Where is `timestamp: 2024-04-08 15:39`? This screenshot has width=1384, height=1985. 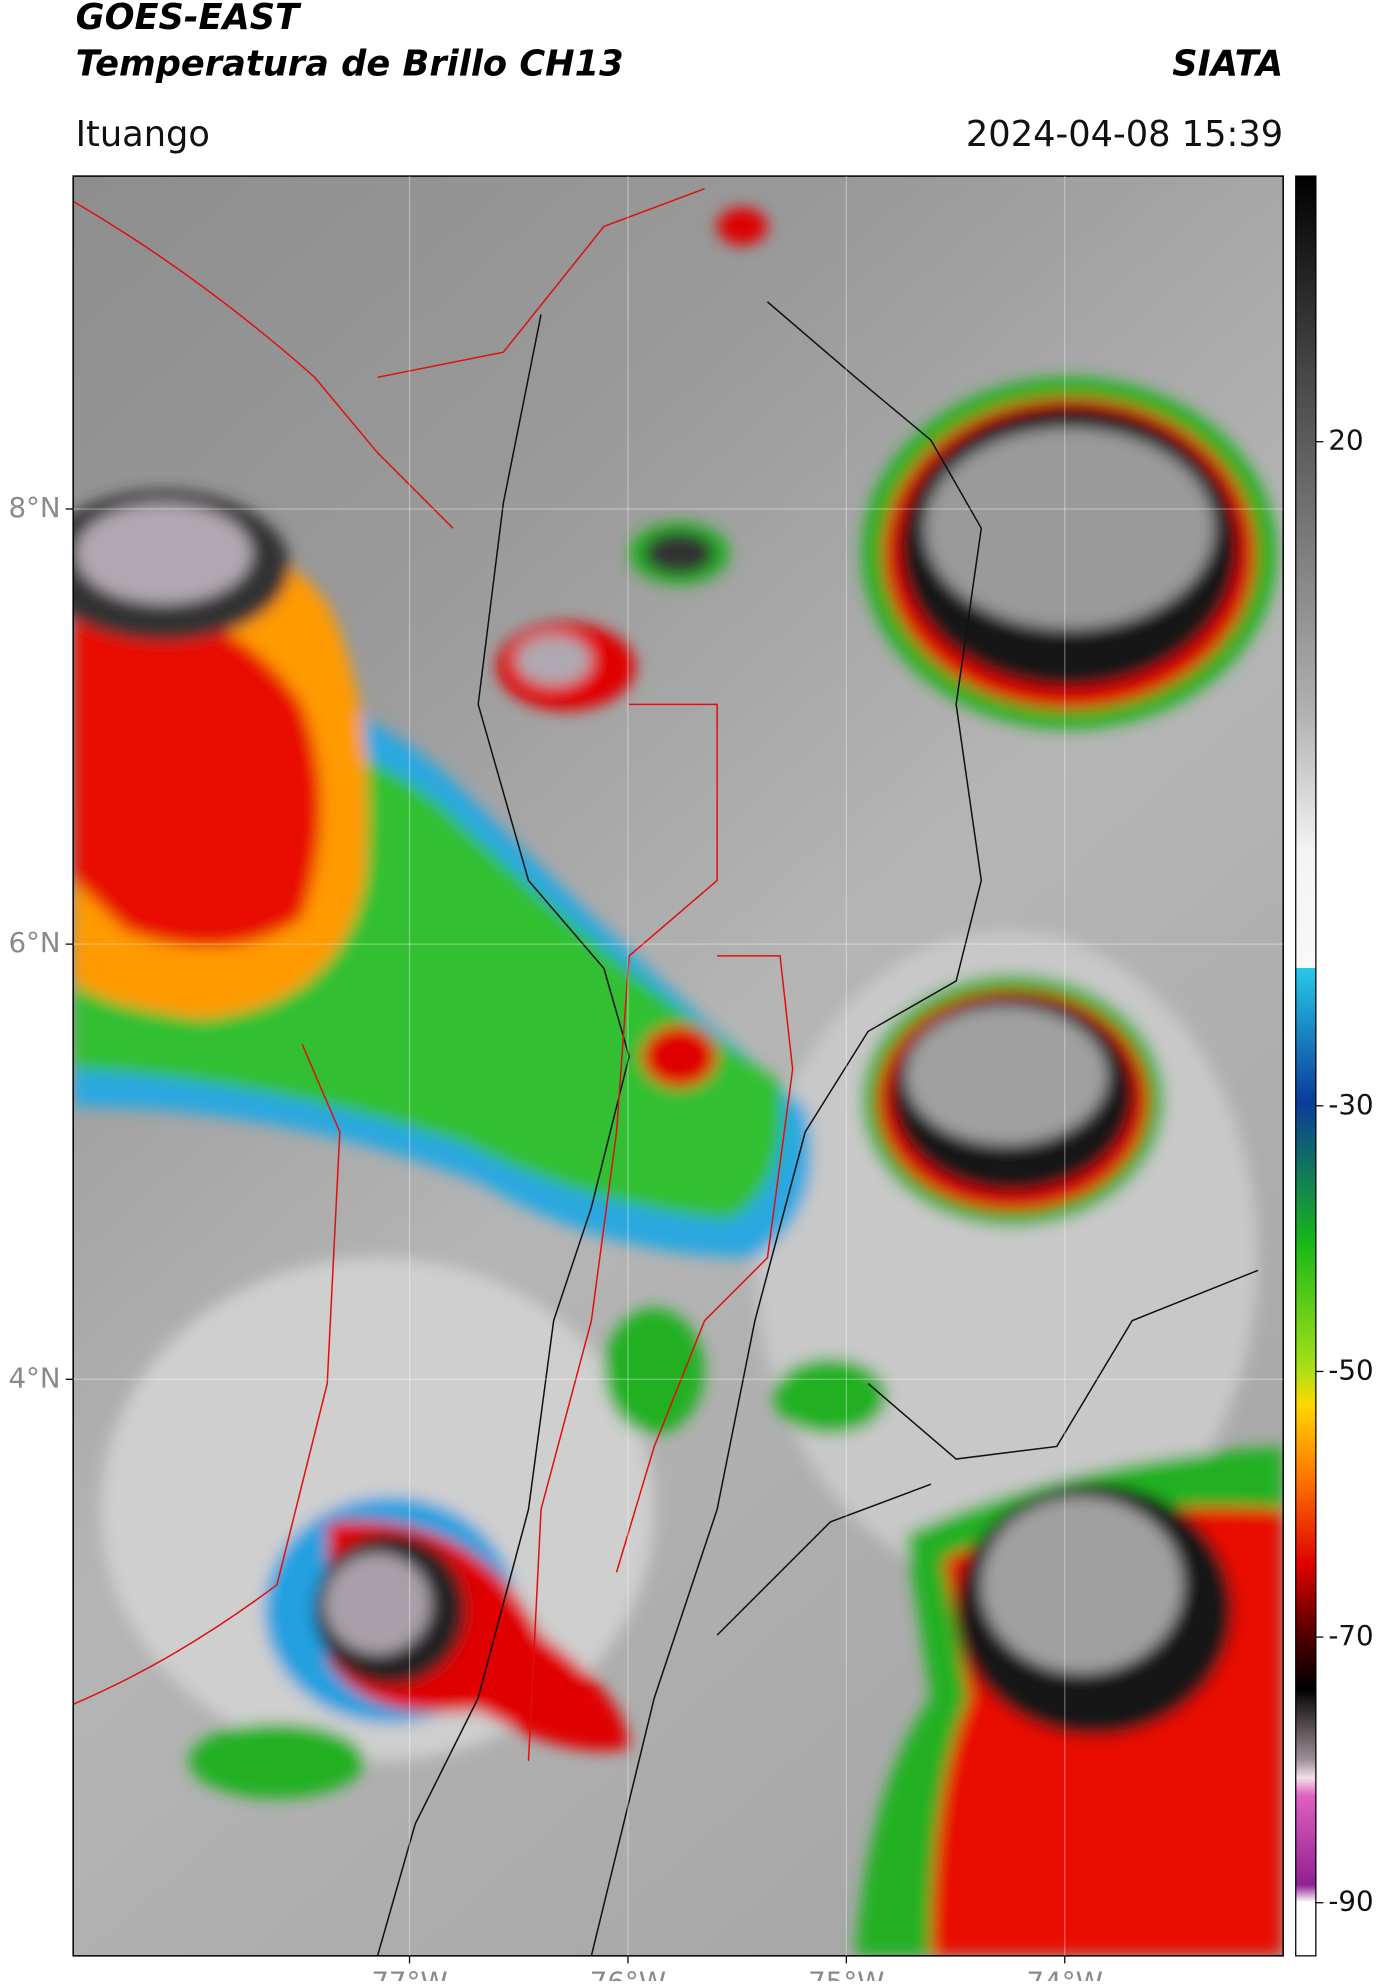 timestamp: 2024-04-08 15:39 is located at coordinates (1124, 134).